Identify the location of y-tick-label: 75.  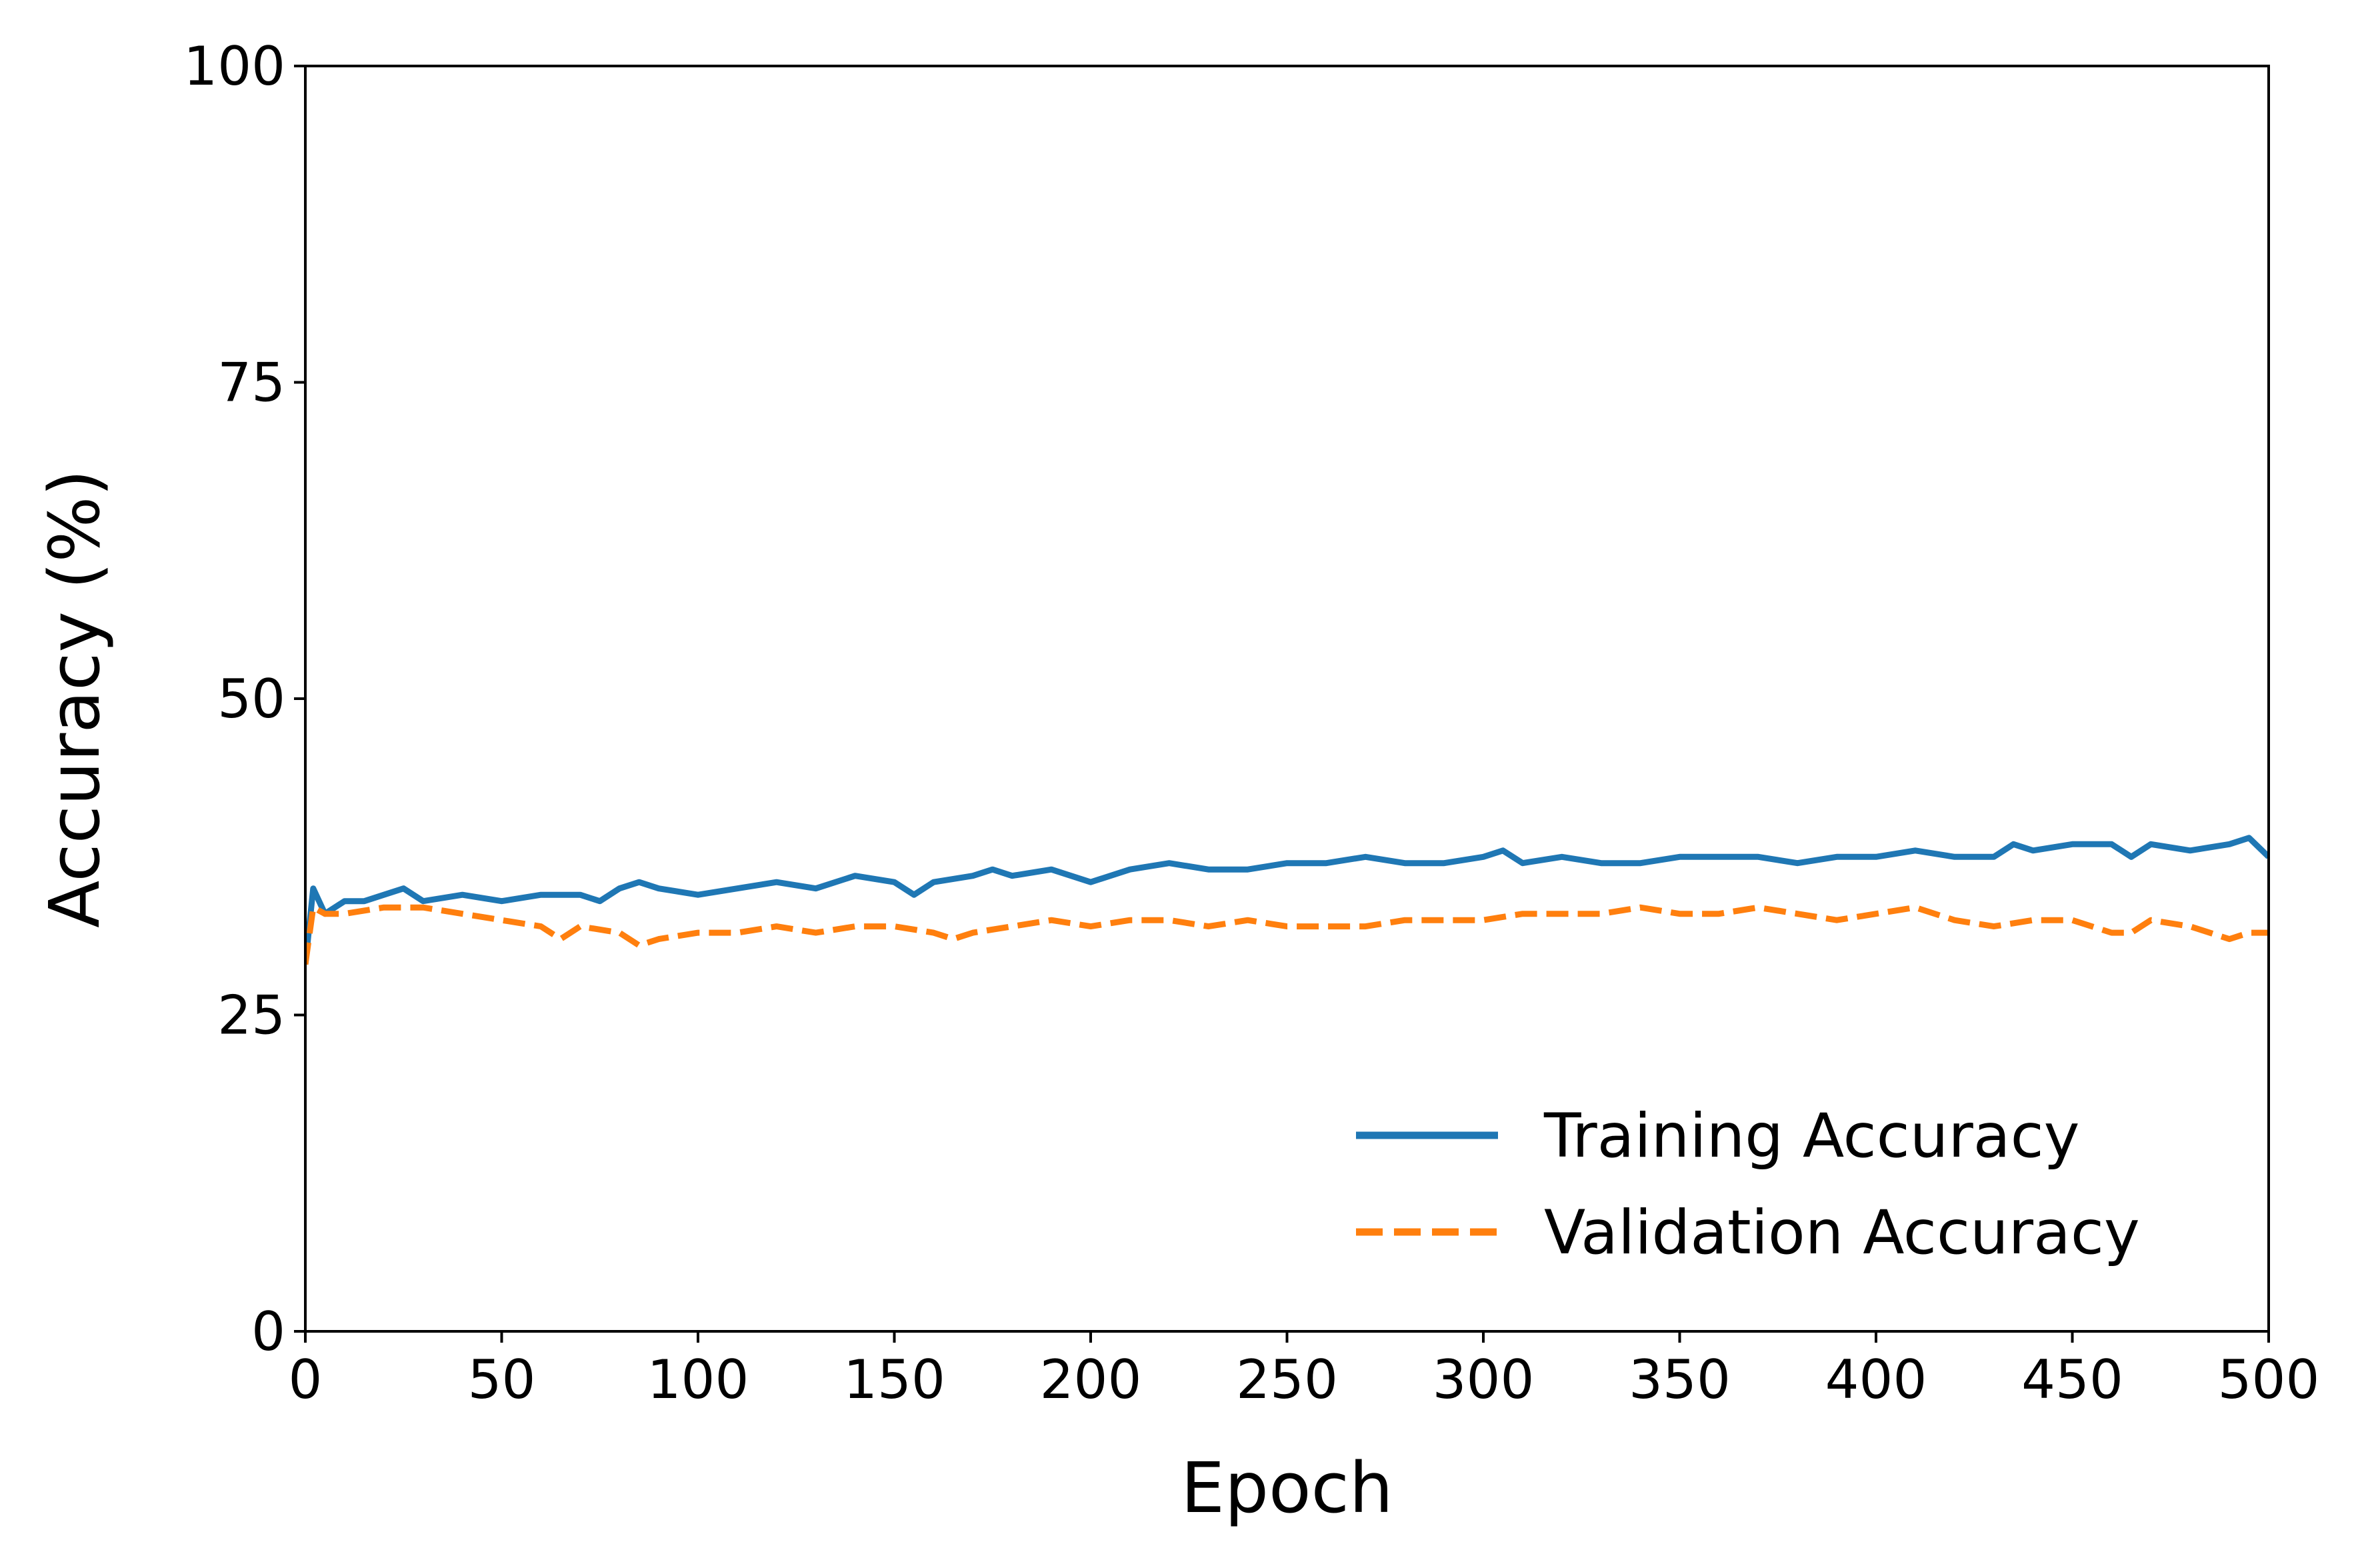
(251, 383).